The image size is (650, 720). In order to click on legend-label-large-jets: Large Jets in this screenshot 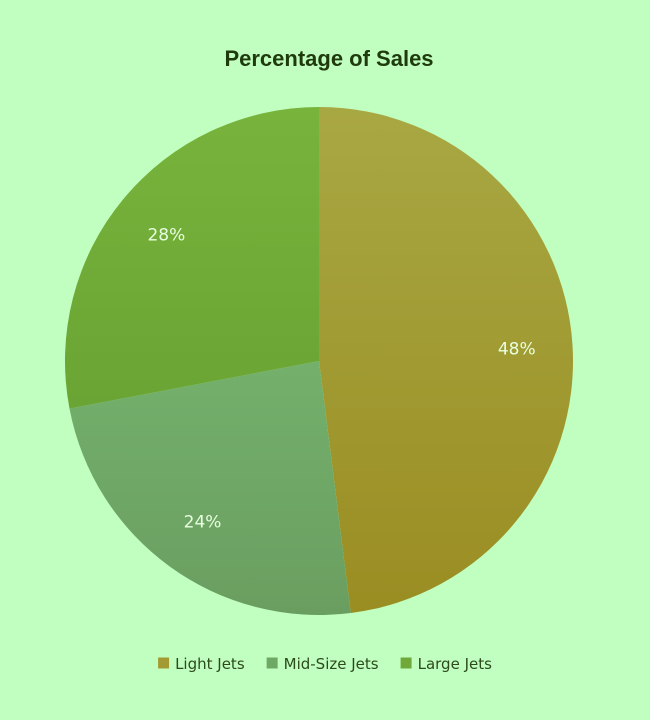, I will do `click(455, 664)`.